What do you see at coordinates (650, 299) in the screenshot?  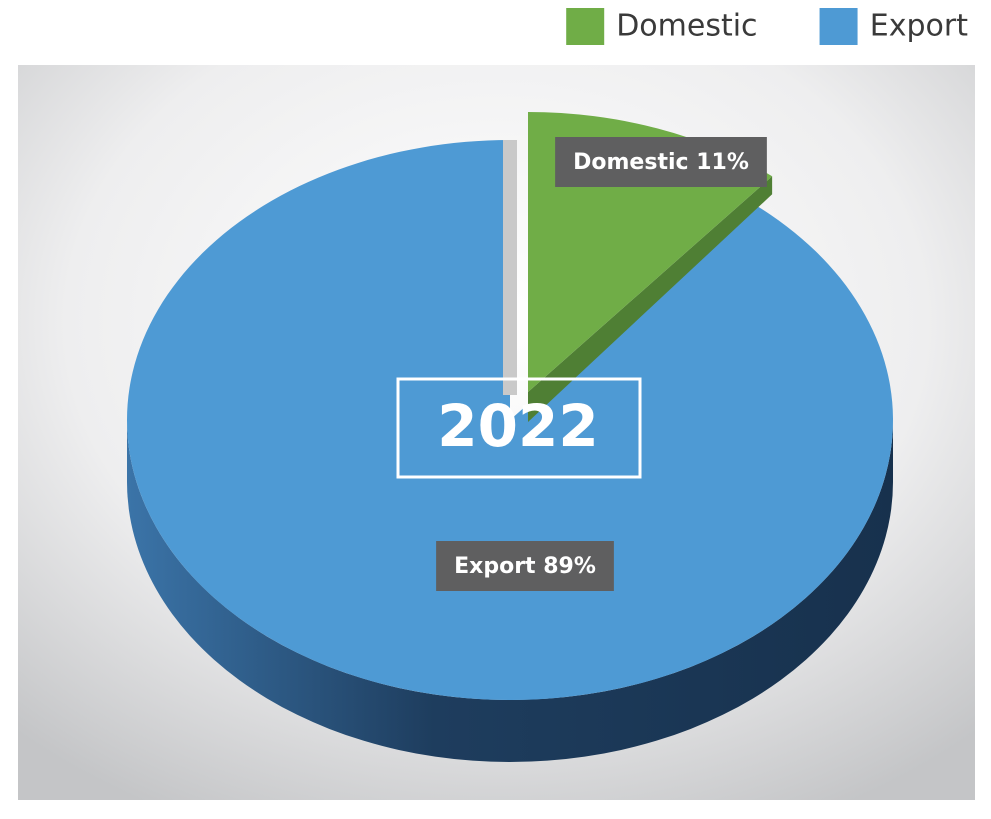 I see `slice-edge` at bounding box center [650, 299].